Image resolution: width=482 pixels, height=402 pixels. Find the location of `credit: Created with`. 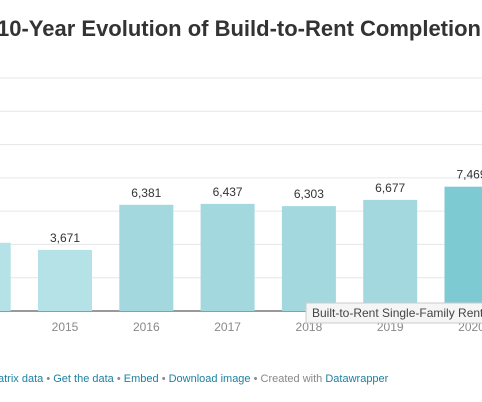

credit: Created with is located at coordinates (292, 379).